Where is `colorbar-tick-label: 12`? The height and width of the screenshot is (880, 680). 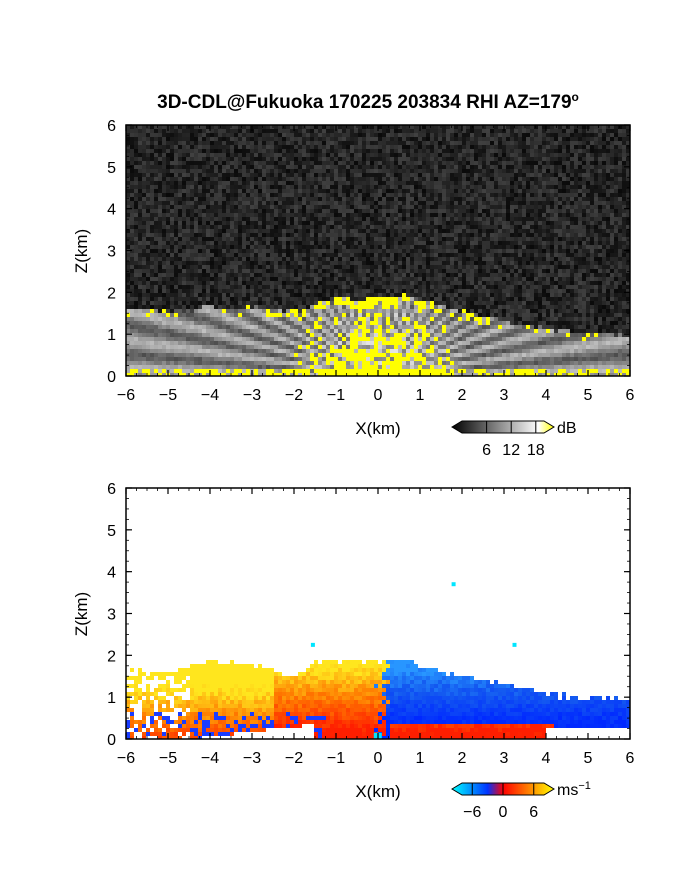 colorbar-tick-label: 12 is located at coordinates (511, 450).